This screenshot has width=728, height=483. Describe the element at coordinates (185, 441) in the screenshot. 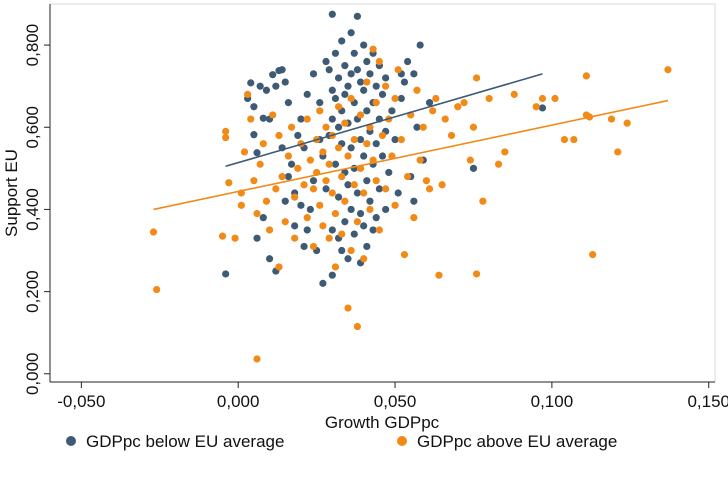

I see `legend-label-below: GDPpc below EU average` at that location.